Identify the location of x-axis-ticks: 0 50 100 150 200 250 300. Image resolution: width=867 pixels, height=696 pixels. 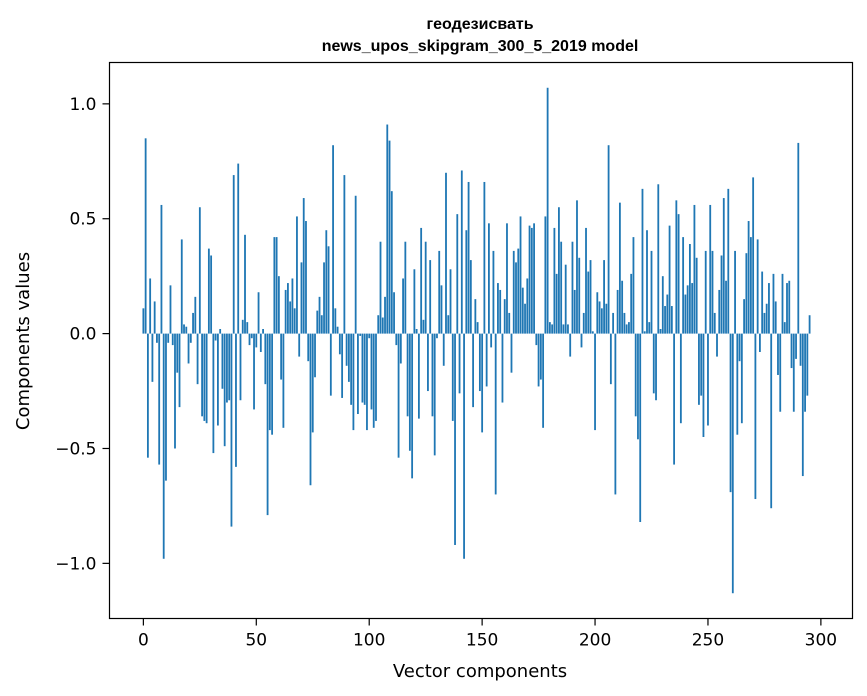
(487, 634).